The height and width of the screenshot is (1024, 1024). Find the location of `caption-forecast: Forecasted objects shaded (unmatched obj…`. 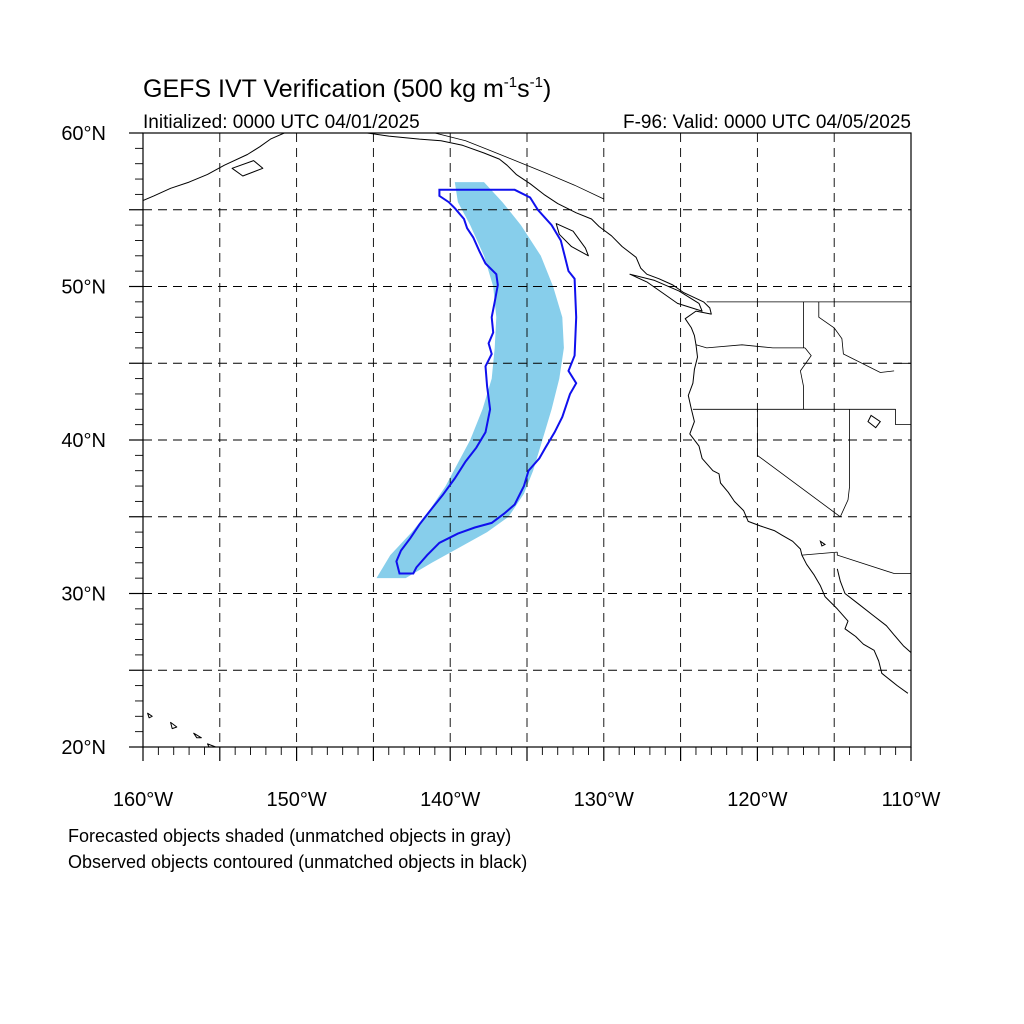

caption-forecast: Forecasted objects shaded (unmatched obj… is located at coordinates (290, 836).